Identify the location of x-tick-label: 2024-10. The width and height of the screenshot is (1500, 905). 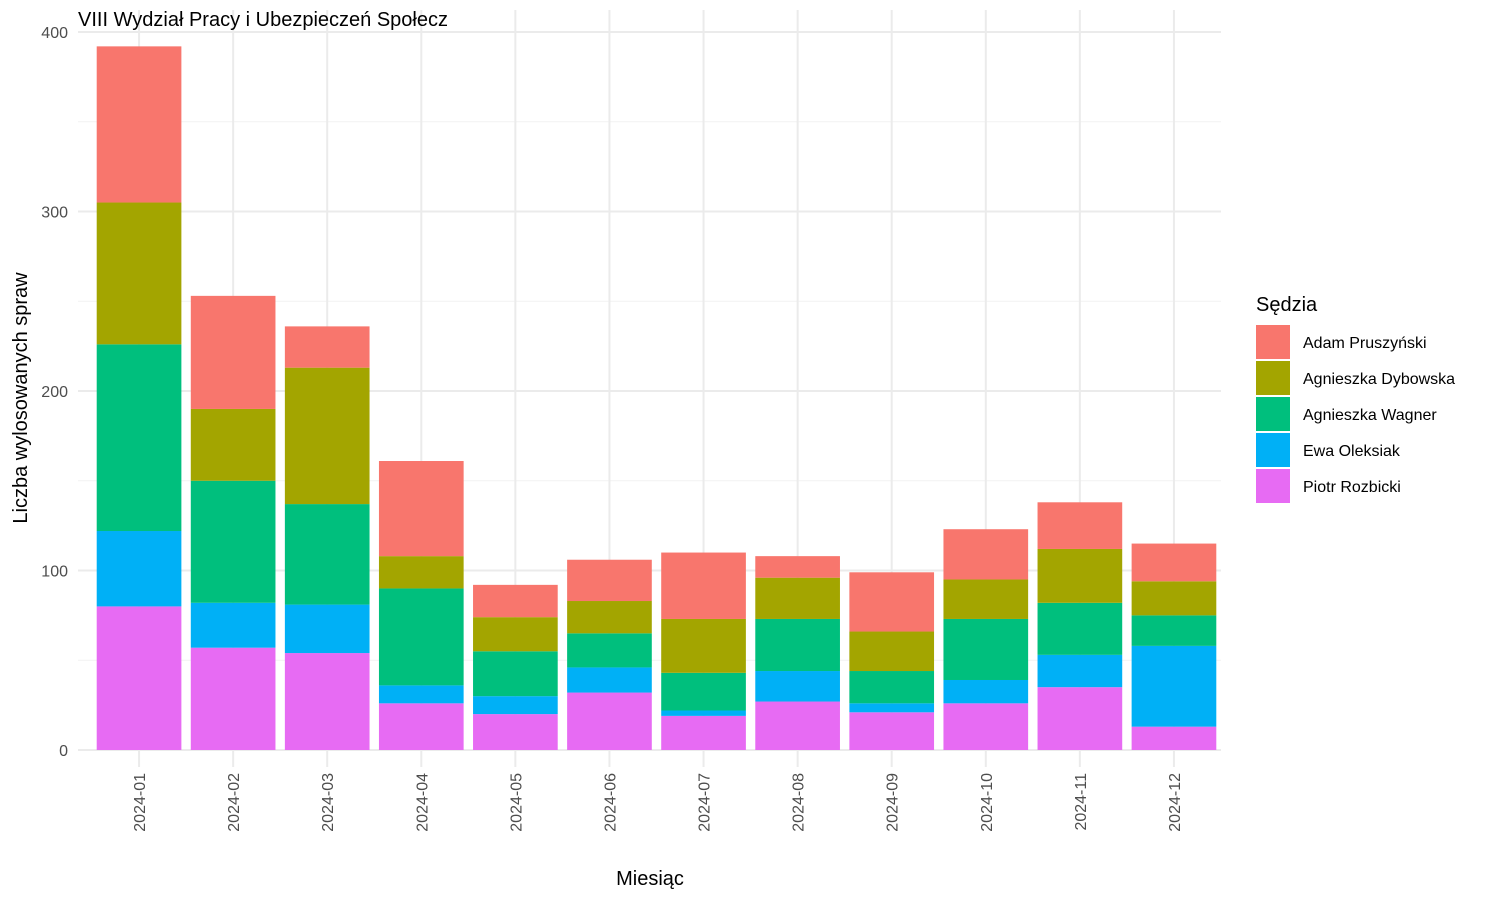
(987, 802).